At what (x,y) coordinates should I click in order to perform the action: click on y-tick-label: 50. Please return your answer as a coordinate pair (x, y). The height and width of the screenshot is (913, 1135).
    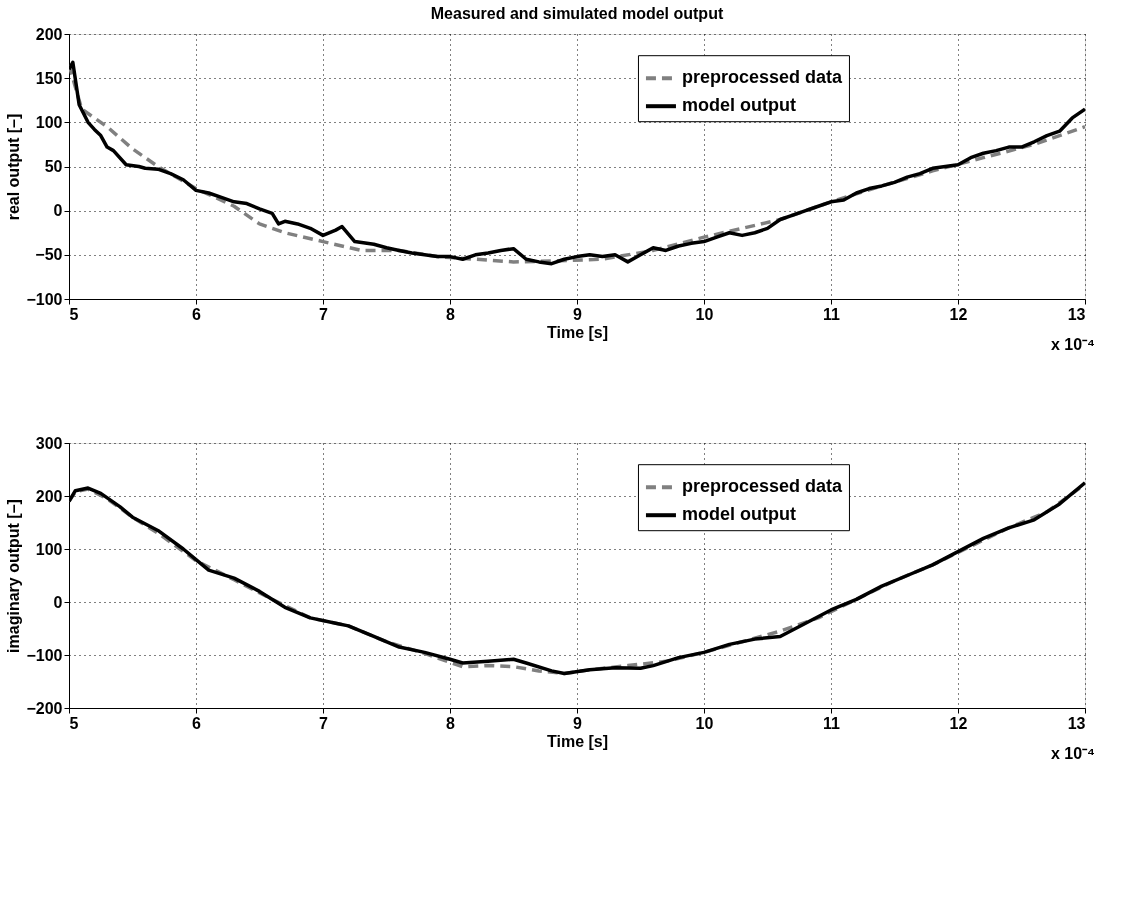
    Looking at the image, I should click on (53, 166).